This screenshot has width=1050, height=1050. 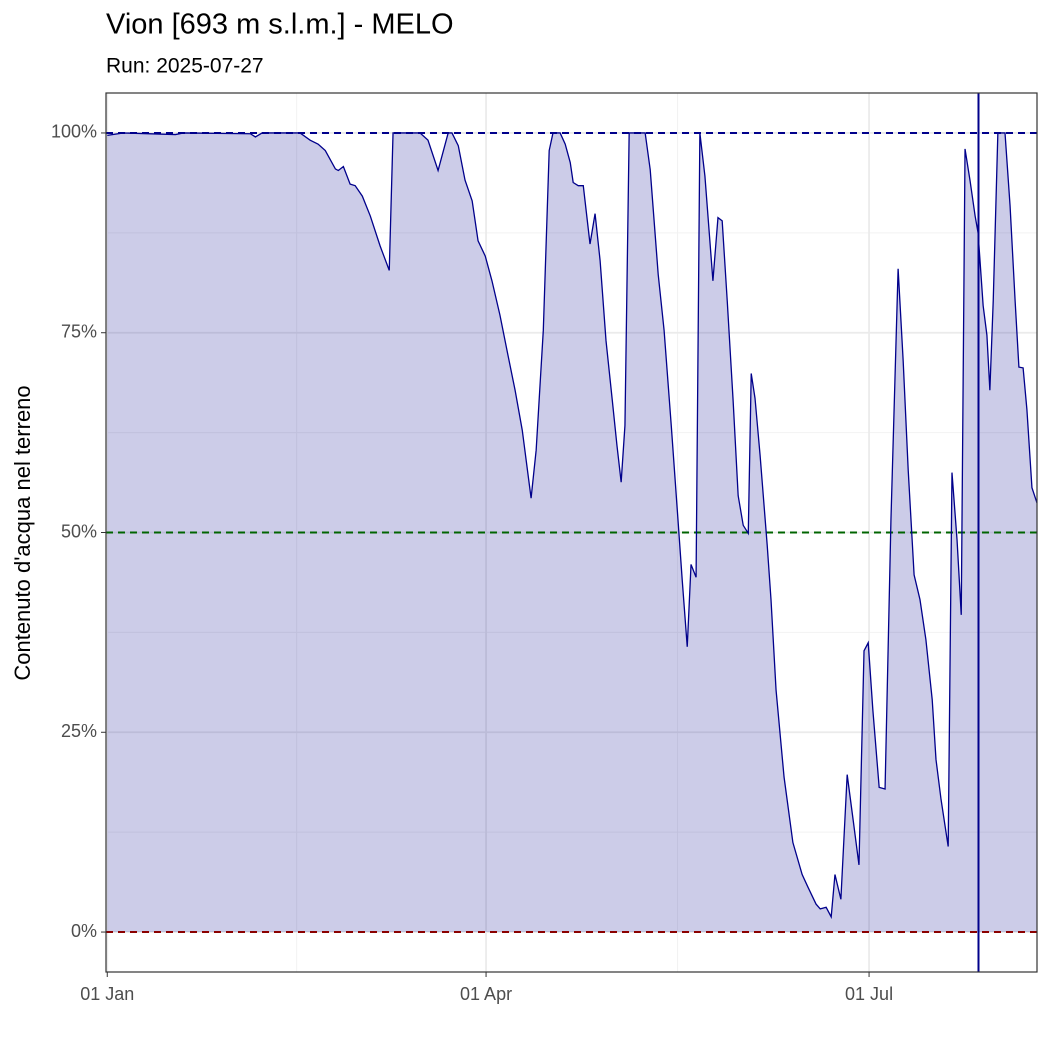 I want to click on x-tick-label: 01 Jul, so click(x=869, y=994).